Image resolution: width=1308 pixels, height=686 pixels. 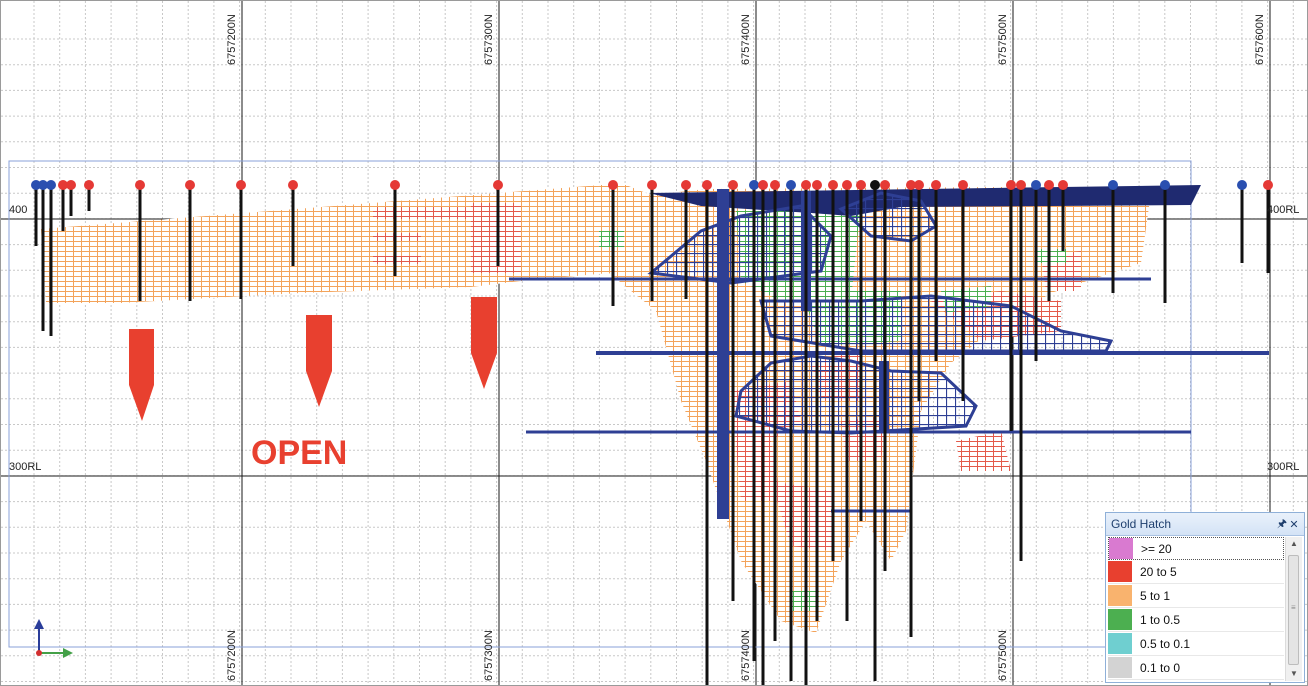 What do you see at coordinates (299, 453) in the screenshot?
I see `open-annotation: OPEN` at bounding box center [299, 453].